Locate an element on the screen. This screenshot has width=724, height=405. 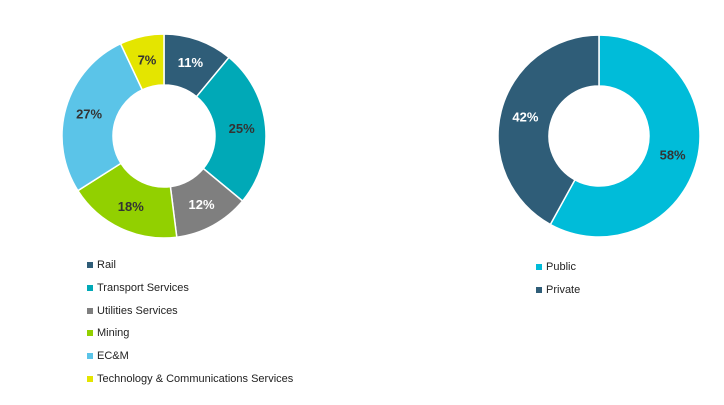
slice-value-label: 25% is located at coordinates (242, 128).